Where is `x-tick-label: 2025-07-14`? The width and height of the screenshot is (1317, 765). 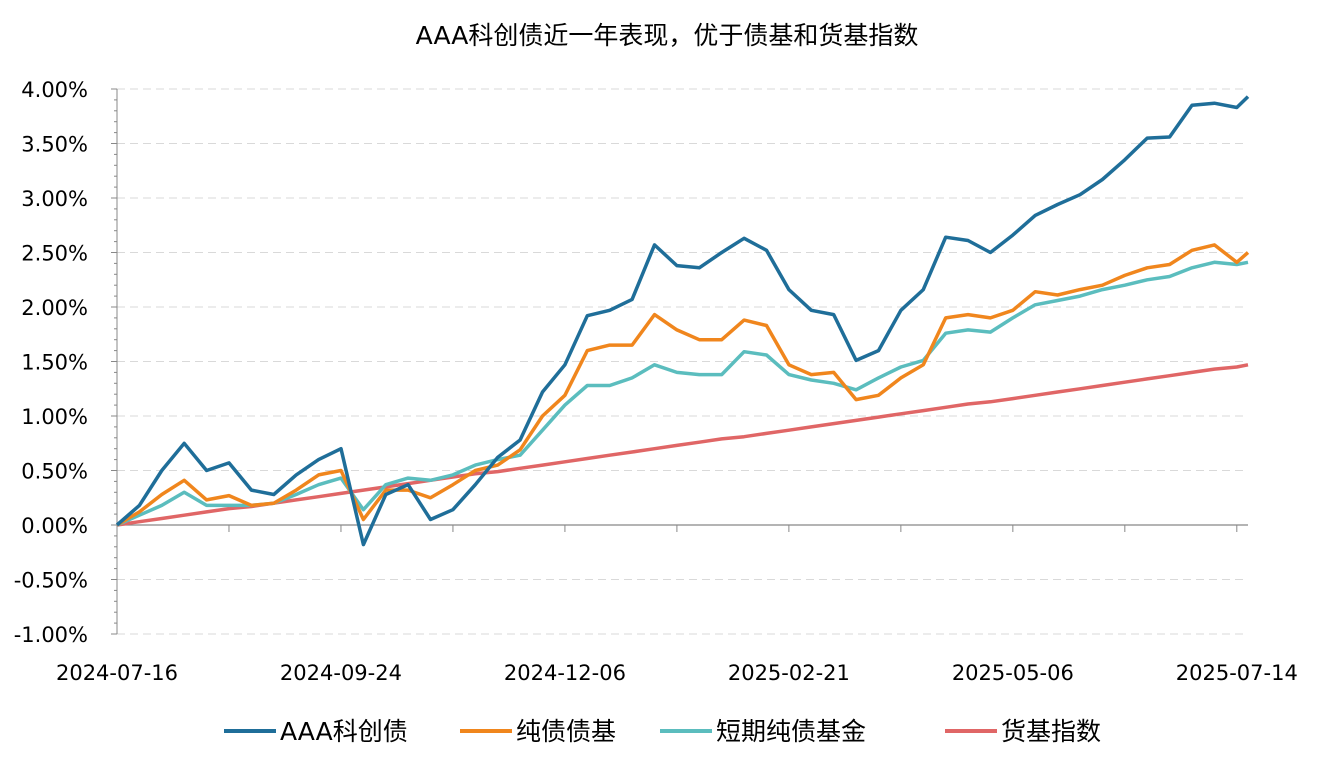
x-tick-label: 2025-07-14 is located at coordinates (1237, 673).